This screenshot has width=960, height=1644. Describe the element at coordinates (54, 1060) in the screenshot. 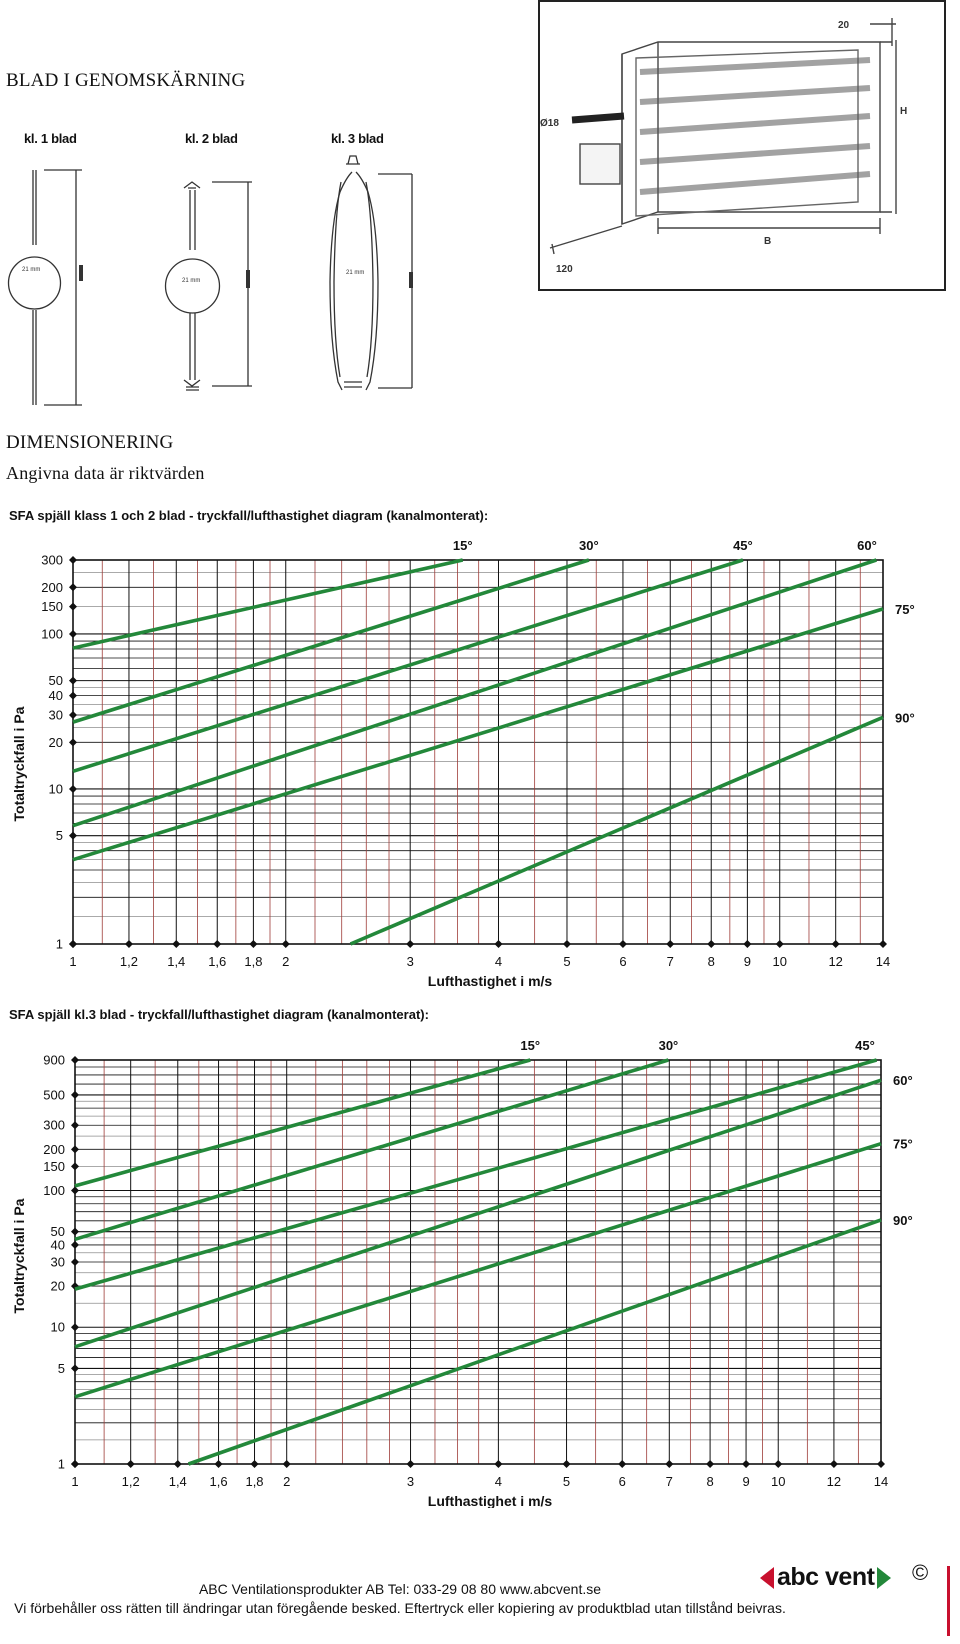

I see `y-tick-label: 900` at that location.